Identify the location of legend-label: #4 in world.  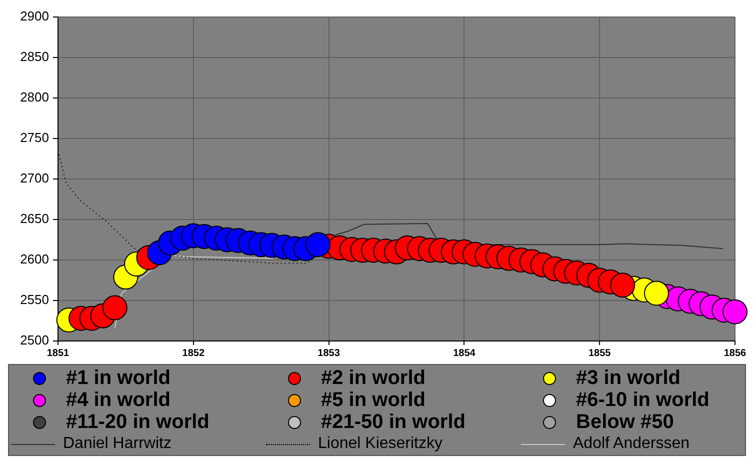
(118, 400).